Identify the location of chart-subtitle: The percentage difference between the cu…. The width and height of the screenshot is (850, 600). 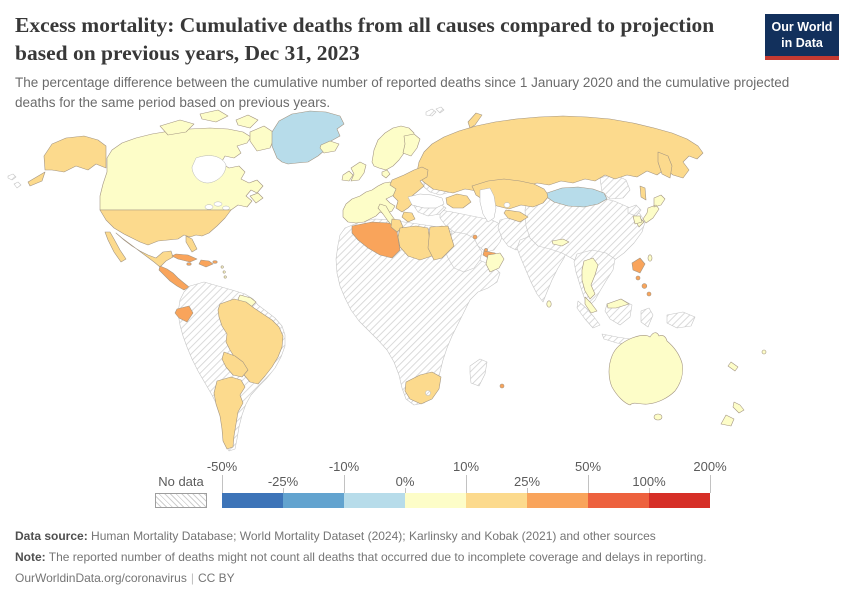
(402, 92).